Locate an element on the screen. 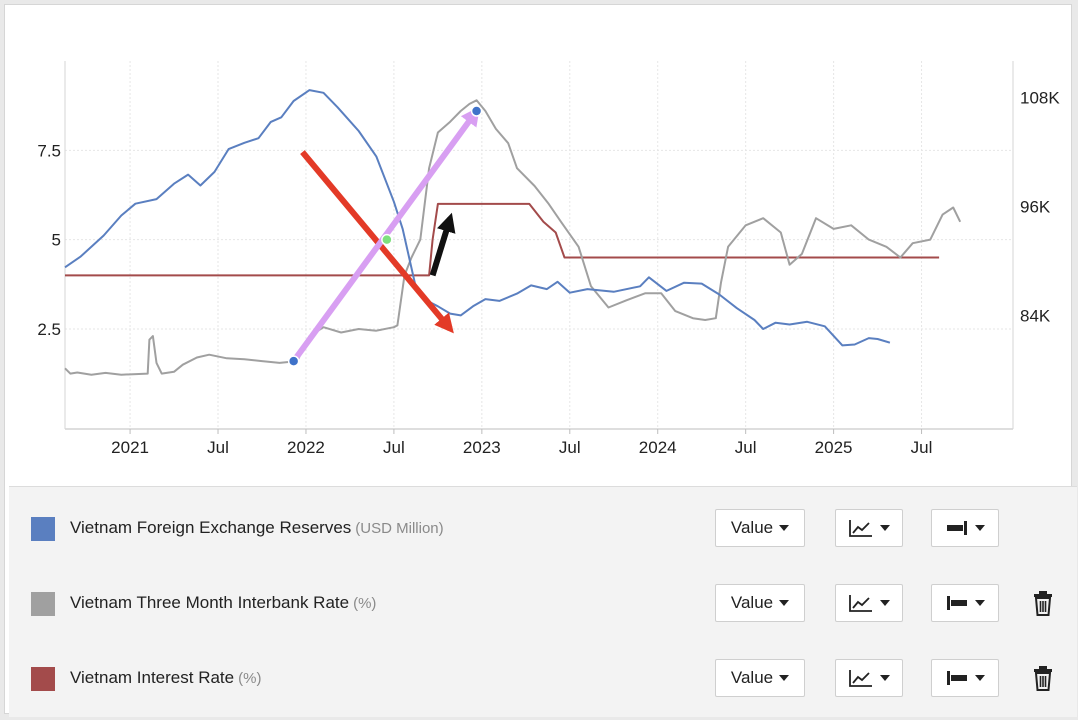 The width and height of the screenshot is (1078, 720). y-right-tick-label: 96K is located at coordinates (1035, 206).